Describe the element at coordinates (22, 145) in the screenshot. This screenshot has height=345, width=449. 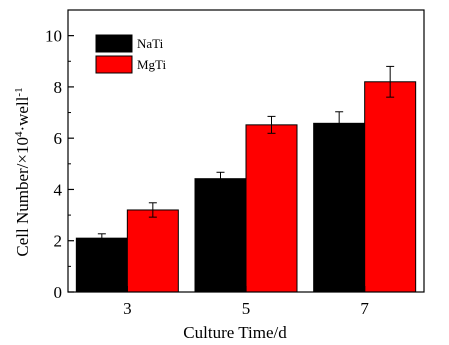
I see `y-axis-title-base: 10` at that location.